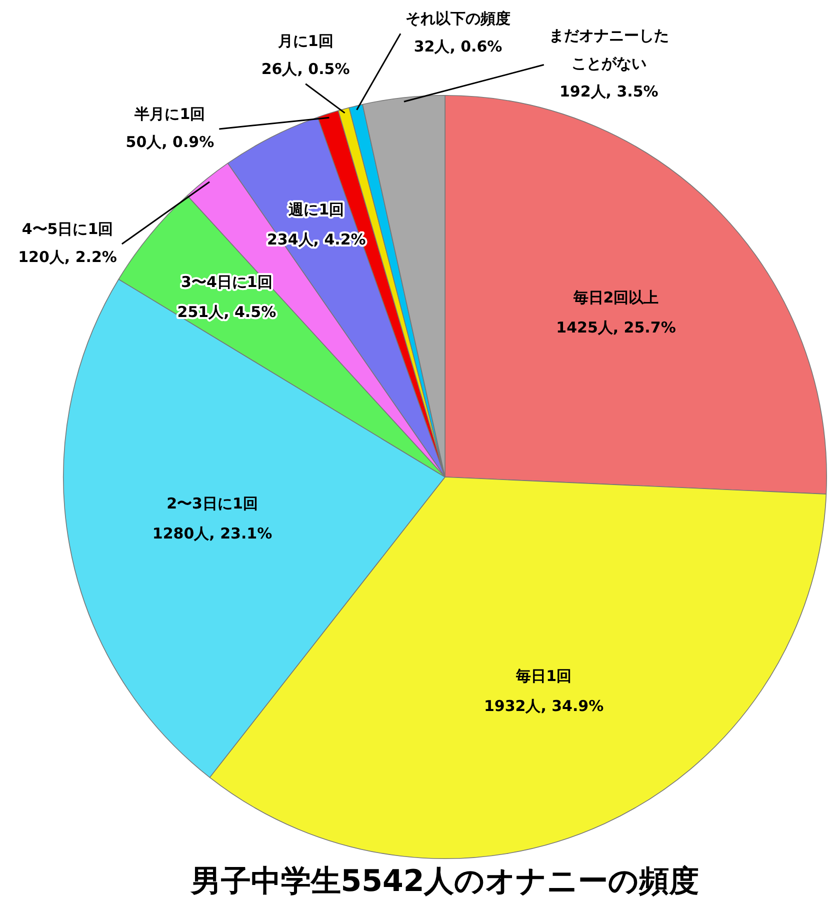  Describe the element at coordinates (615, 297) in the screenshot. I see `slice-label: 毎日2回以上` at that location.